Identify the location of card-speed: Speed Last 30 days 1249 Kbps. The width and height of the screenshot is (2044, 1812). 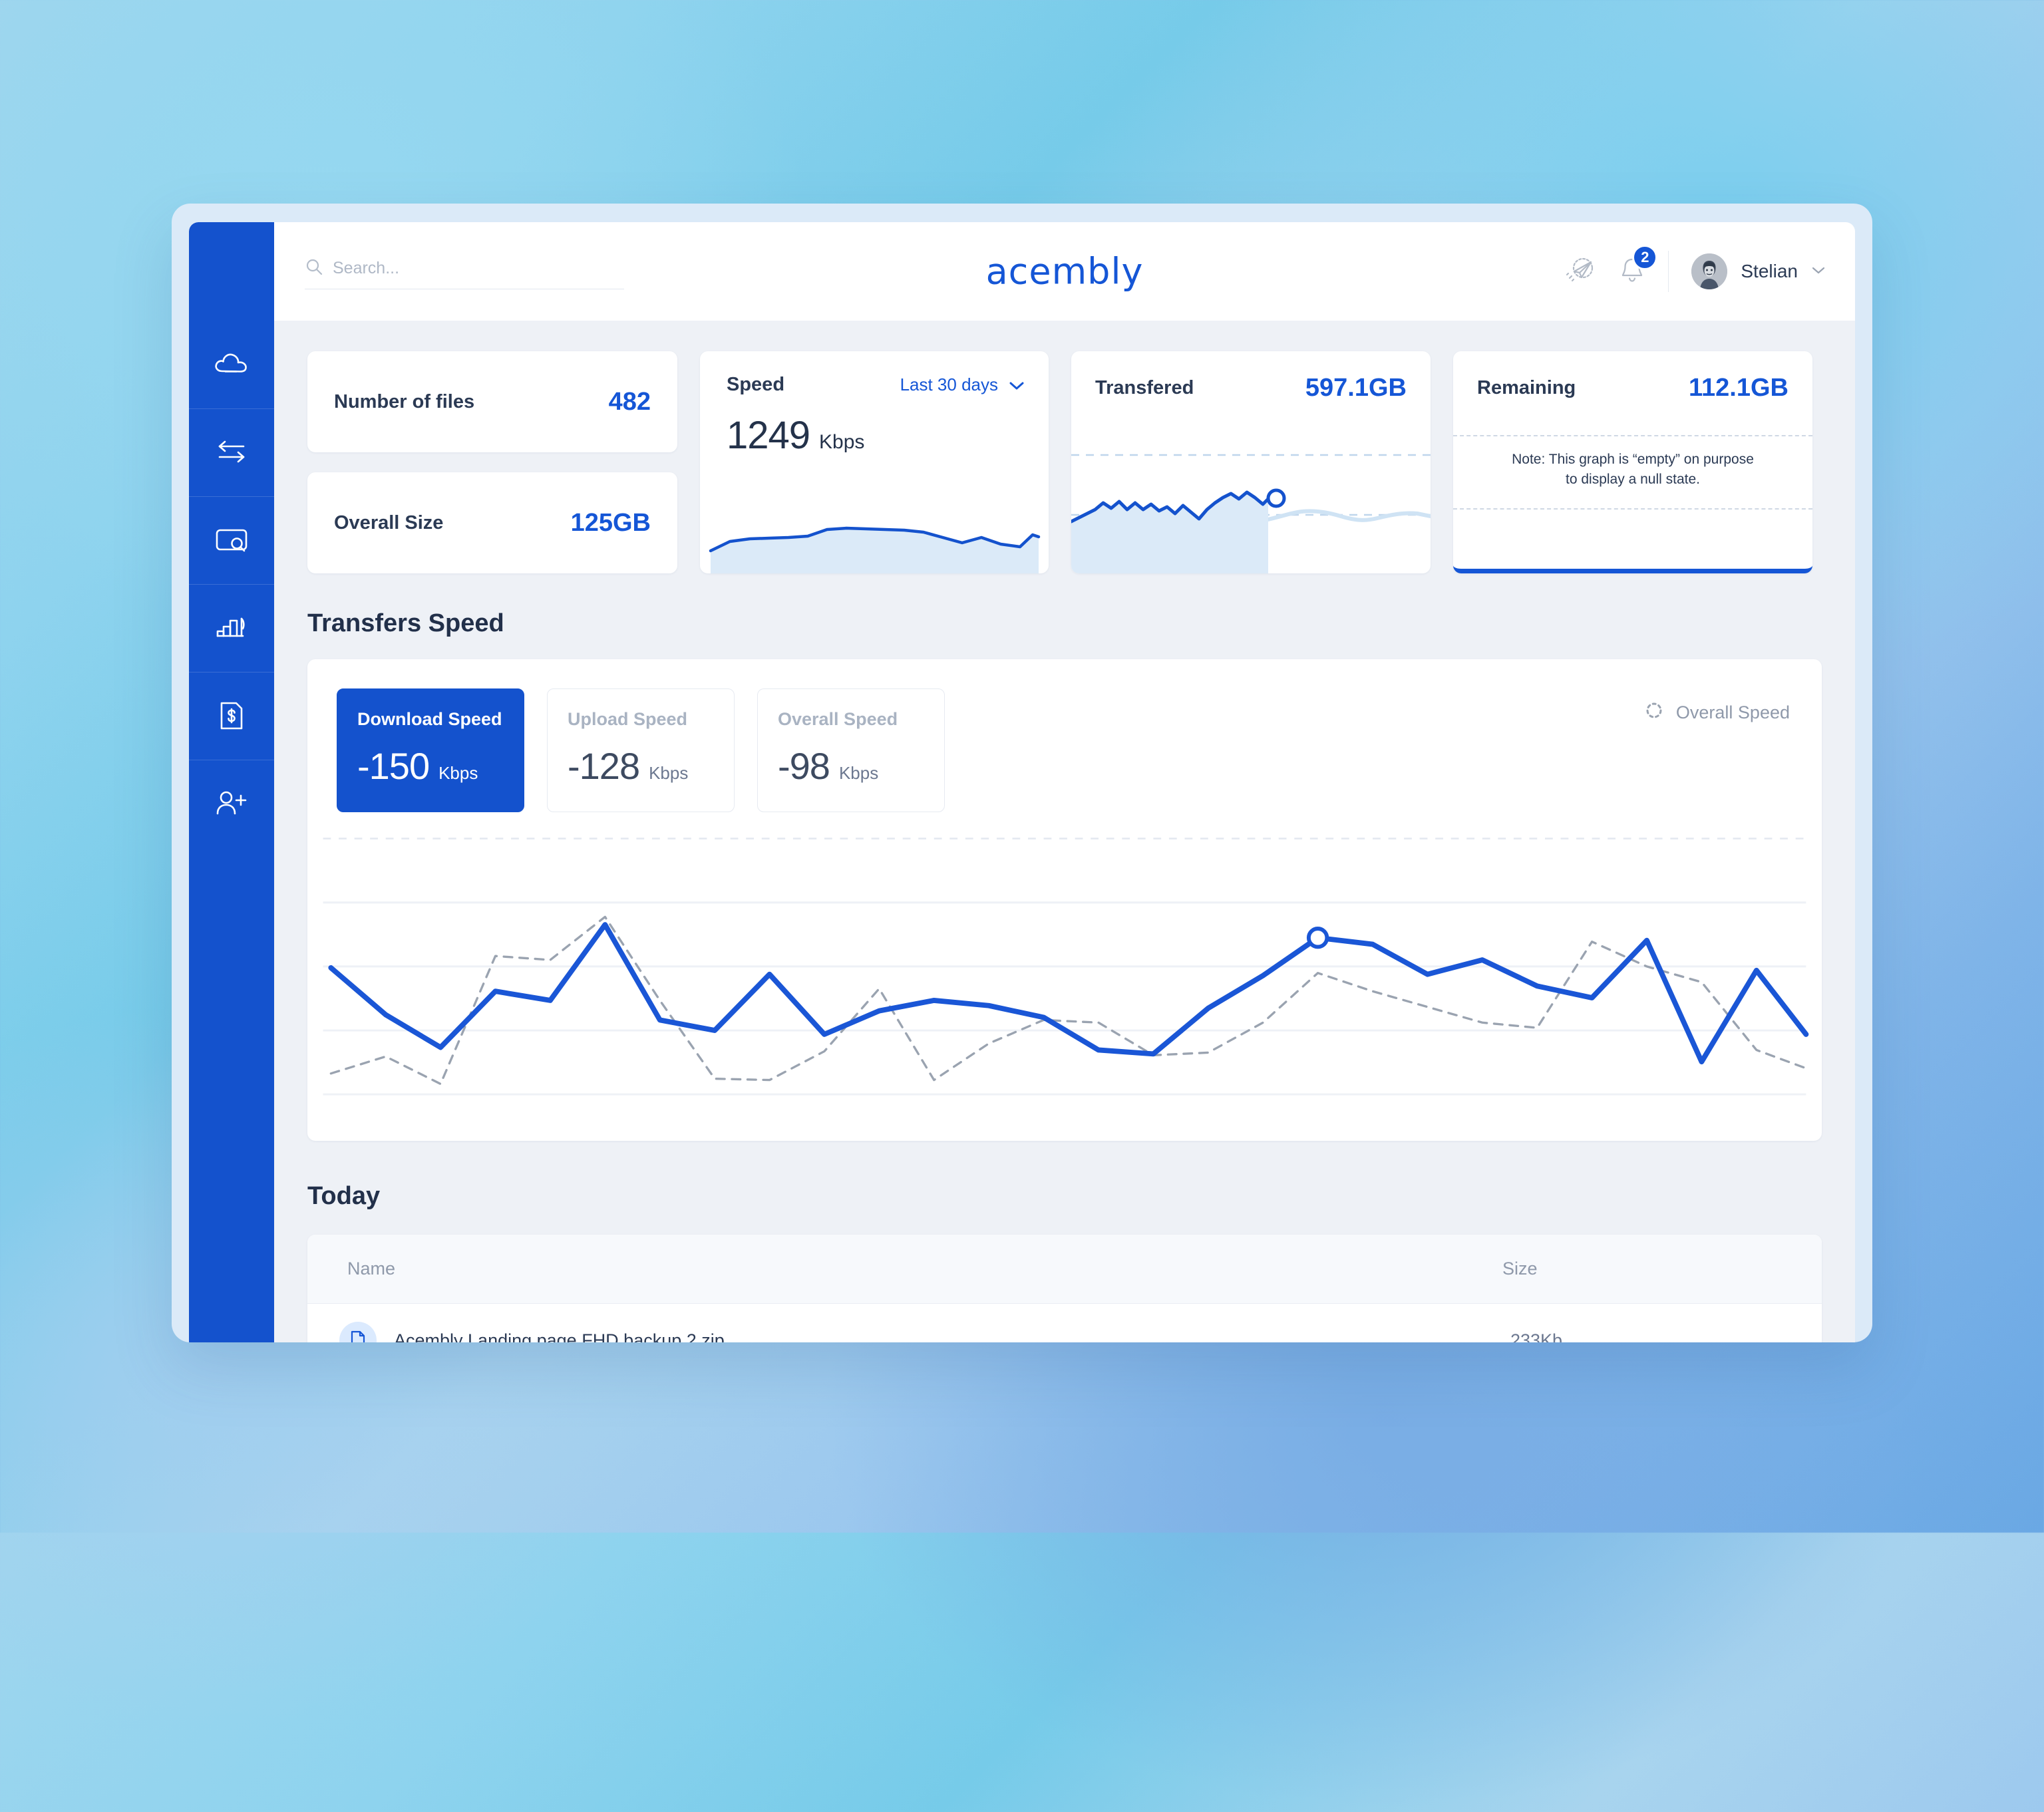
(874, 462).